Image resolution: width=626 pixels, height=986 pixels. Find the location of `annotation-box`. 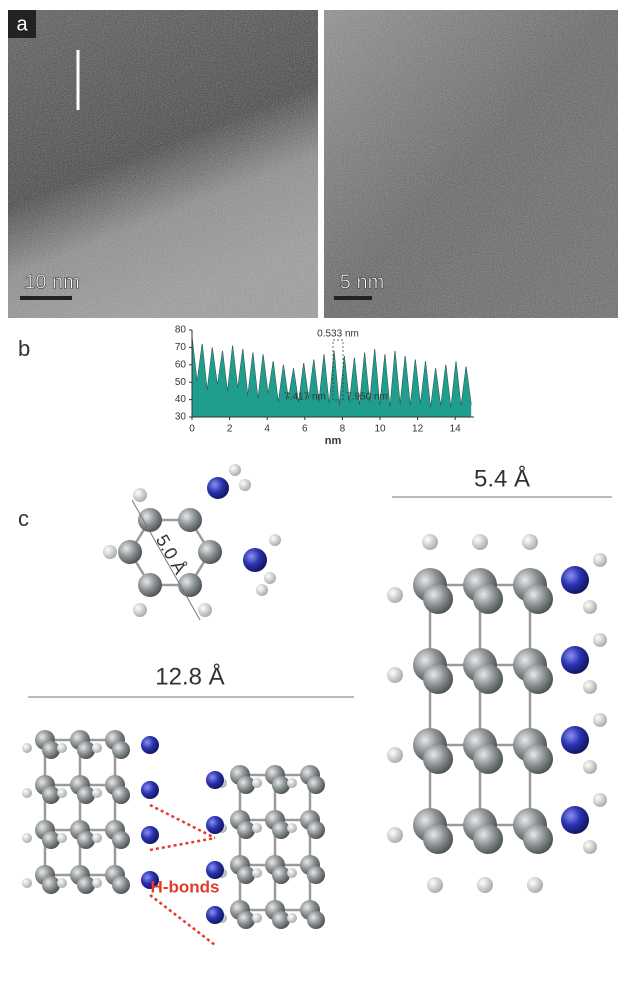

annotation-box is located at coordinates (338, 370).